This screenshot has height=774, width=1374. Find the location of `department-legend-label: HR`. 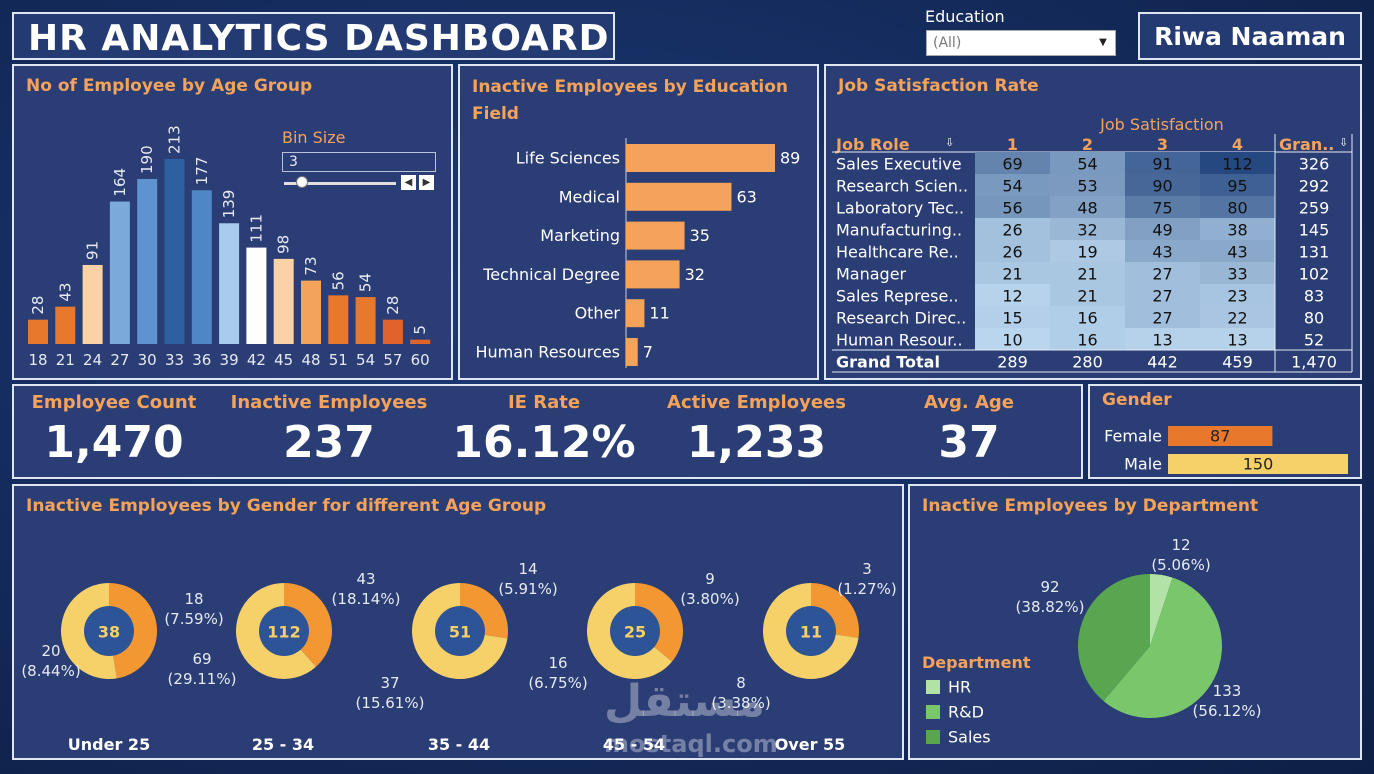

department-legend-label: HR is located at coordinates (959, 687).